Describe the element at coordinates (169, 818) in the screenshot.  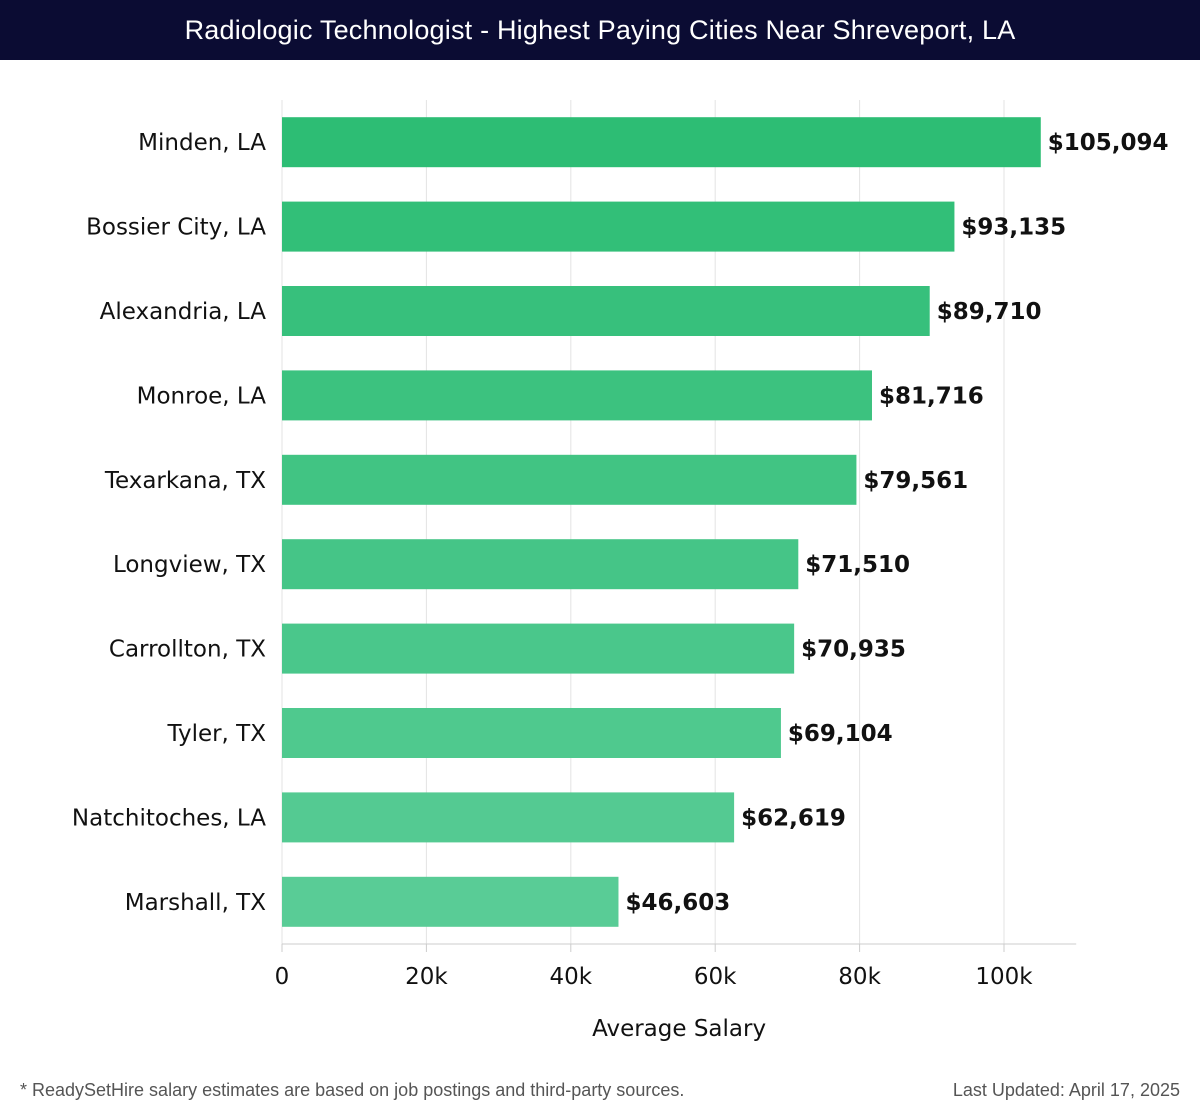
I see `category-label: Natchitoches, LA` at that location.